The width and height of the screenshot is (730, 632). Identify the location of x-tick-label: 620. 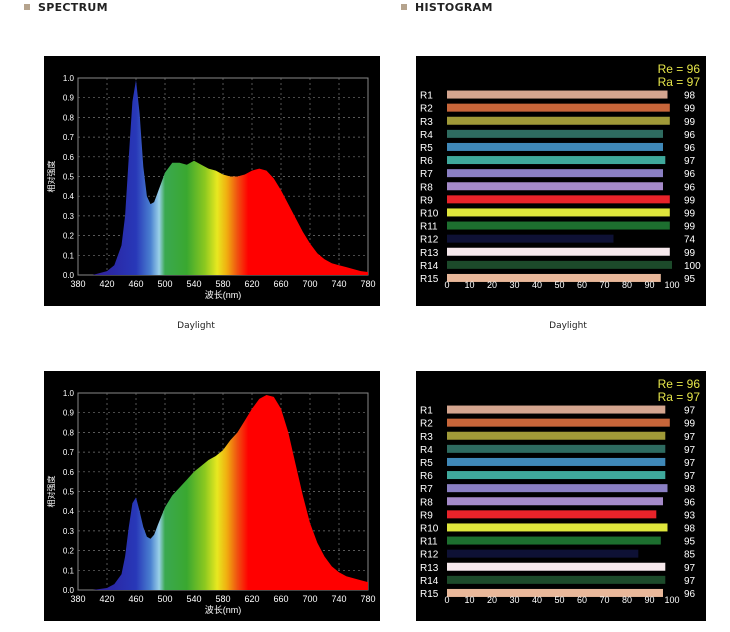
(251, 599).